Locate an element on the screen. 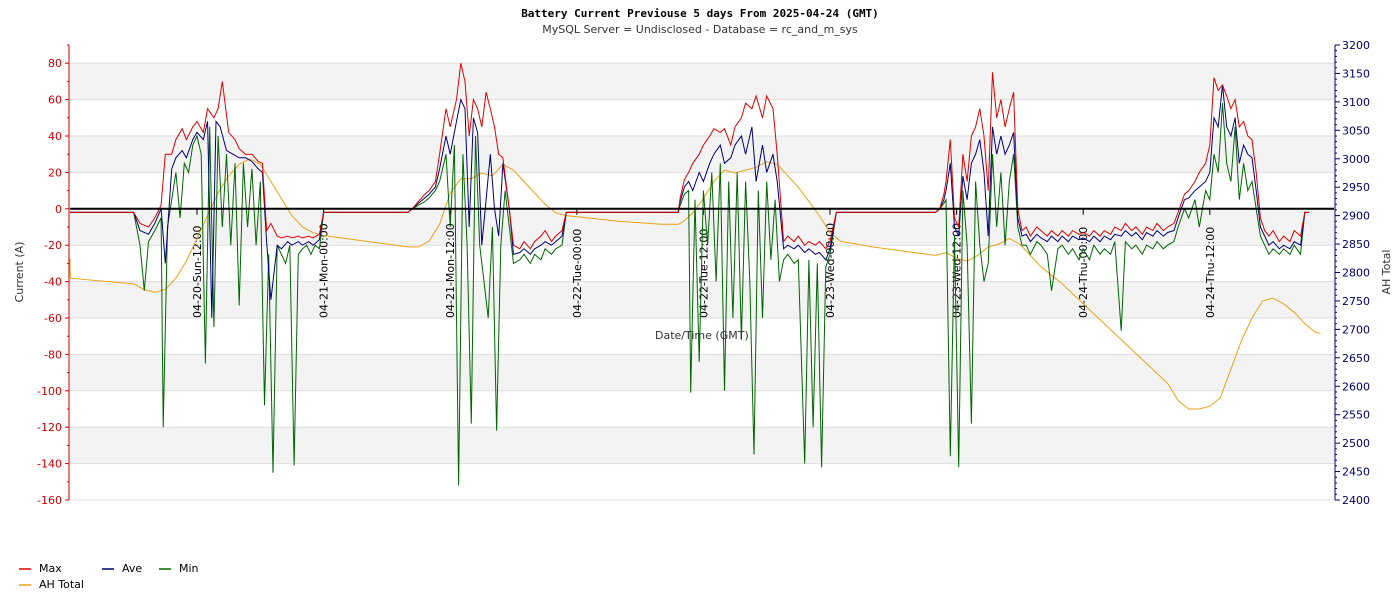 The height and width of the screenshot is (600, 1400). right-tick-label: 2500 is located at coordinates (1356, 443).